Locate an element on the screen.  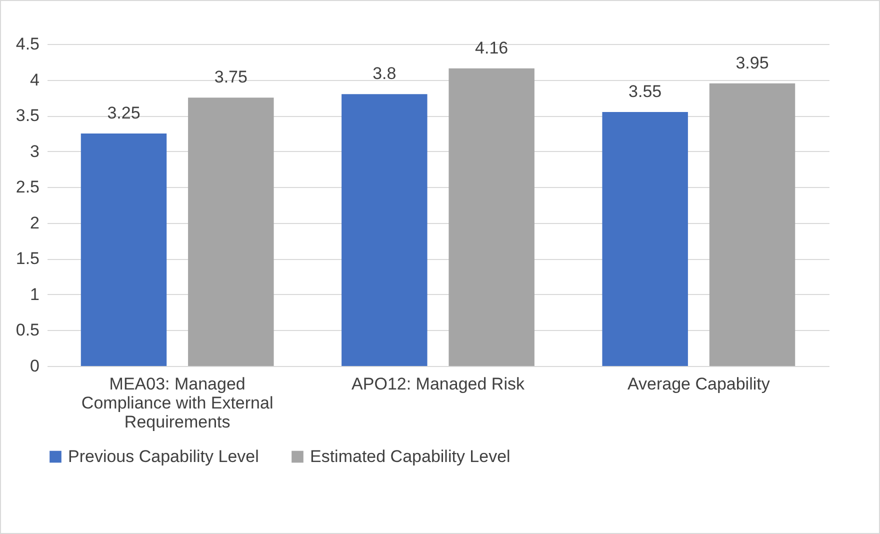
x-tick-label: MEA03: Managed Compliance with External Requirements is located at coordinates (177, 403).